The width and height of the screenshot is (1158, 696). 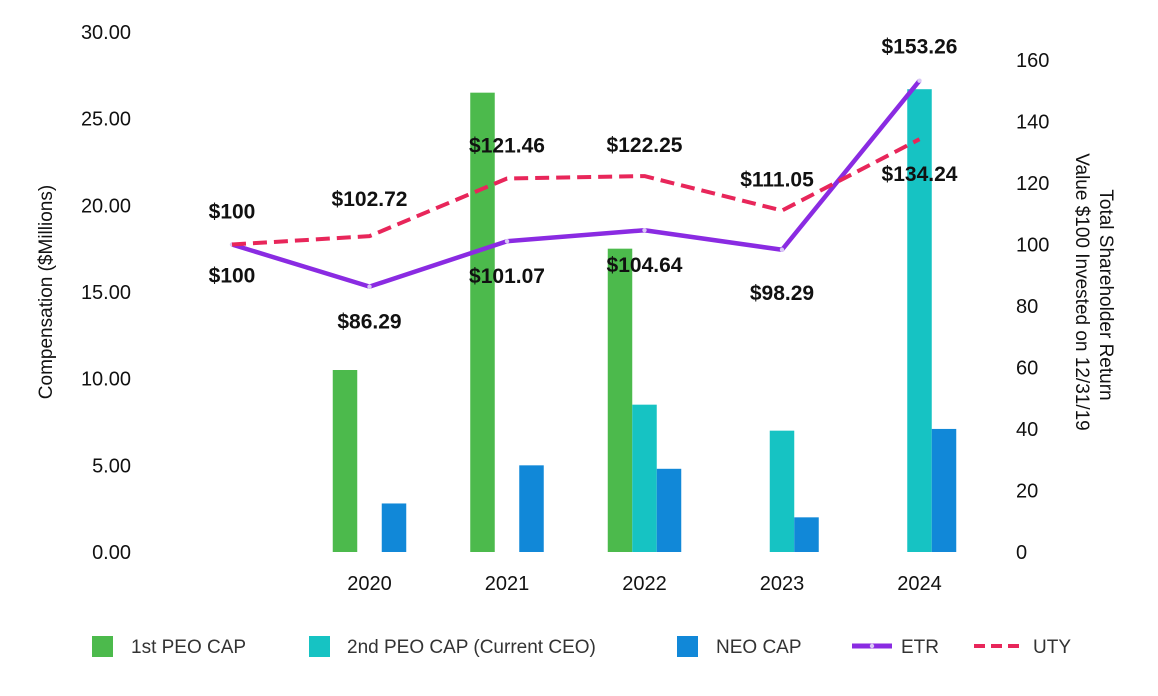 What do you see at coordinates (759, 647) in the screenshot?
I see `legend-label-neo-cap: NEO CAP` at bounding box center [759, 647].